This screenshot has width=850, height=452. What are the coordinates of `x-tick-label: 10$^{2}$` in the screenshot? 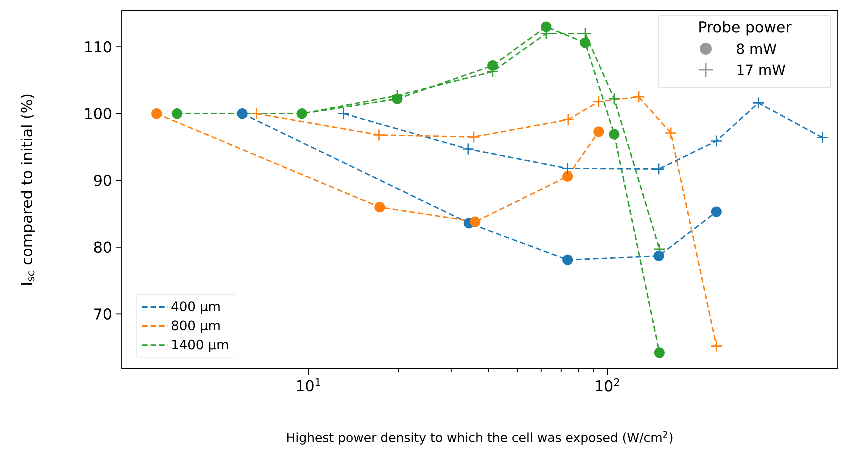 It's located at (608, 385).